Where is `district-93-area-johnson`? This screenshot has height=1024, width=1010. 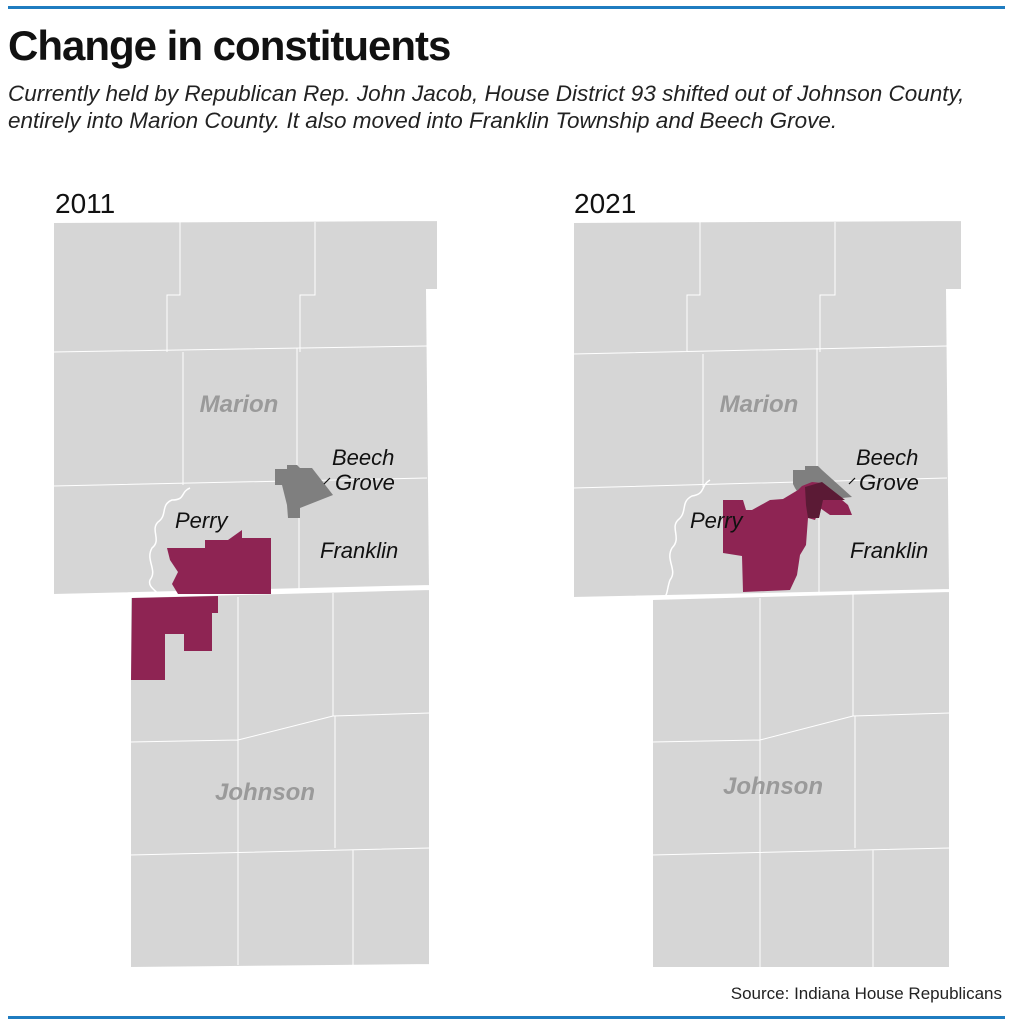
district-93-area-johnson is located at coordinates (174, 638).